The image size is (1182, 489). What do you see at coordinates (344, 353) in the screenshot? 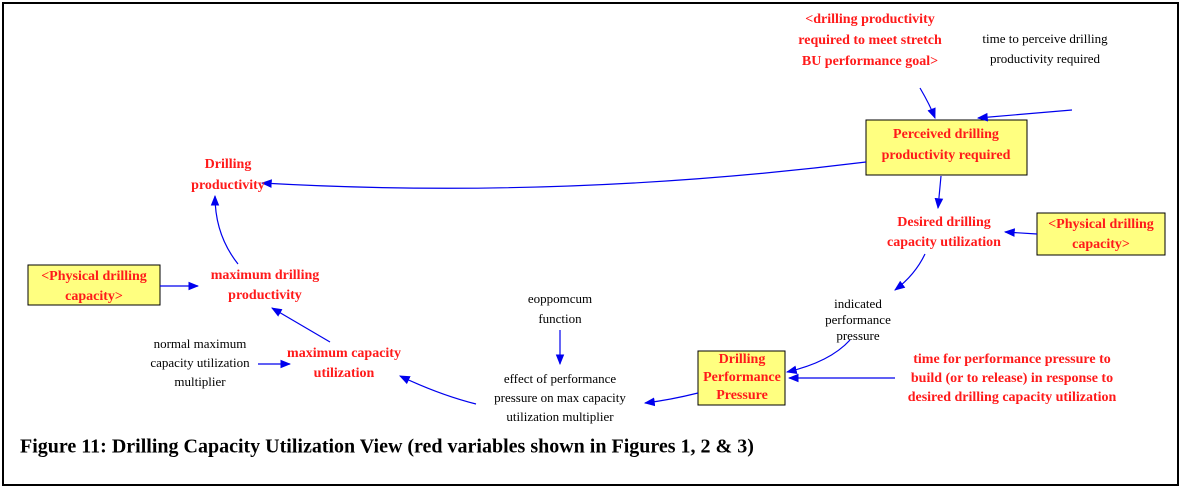
I see `node-label: maximum capacity` at bounding box center [344, 353].